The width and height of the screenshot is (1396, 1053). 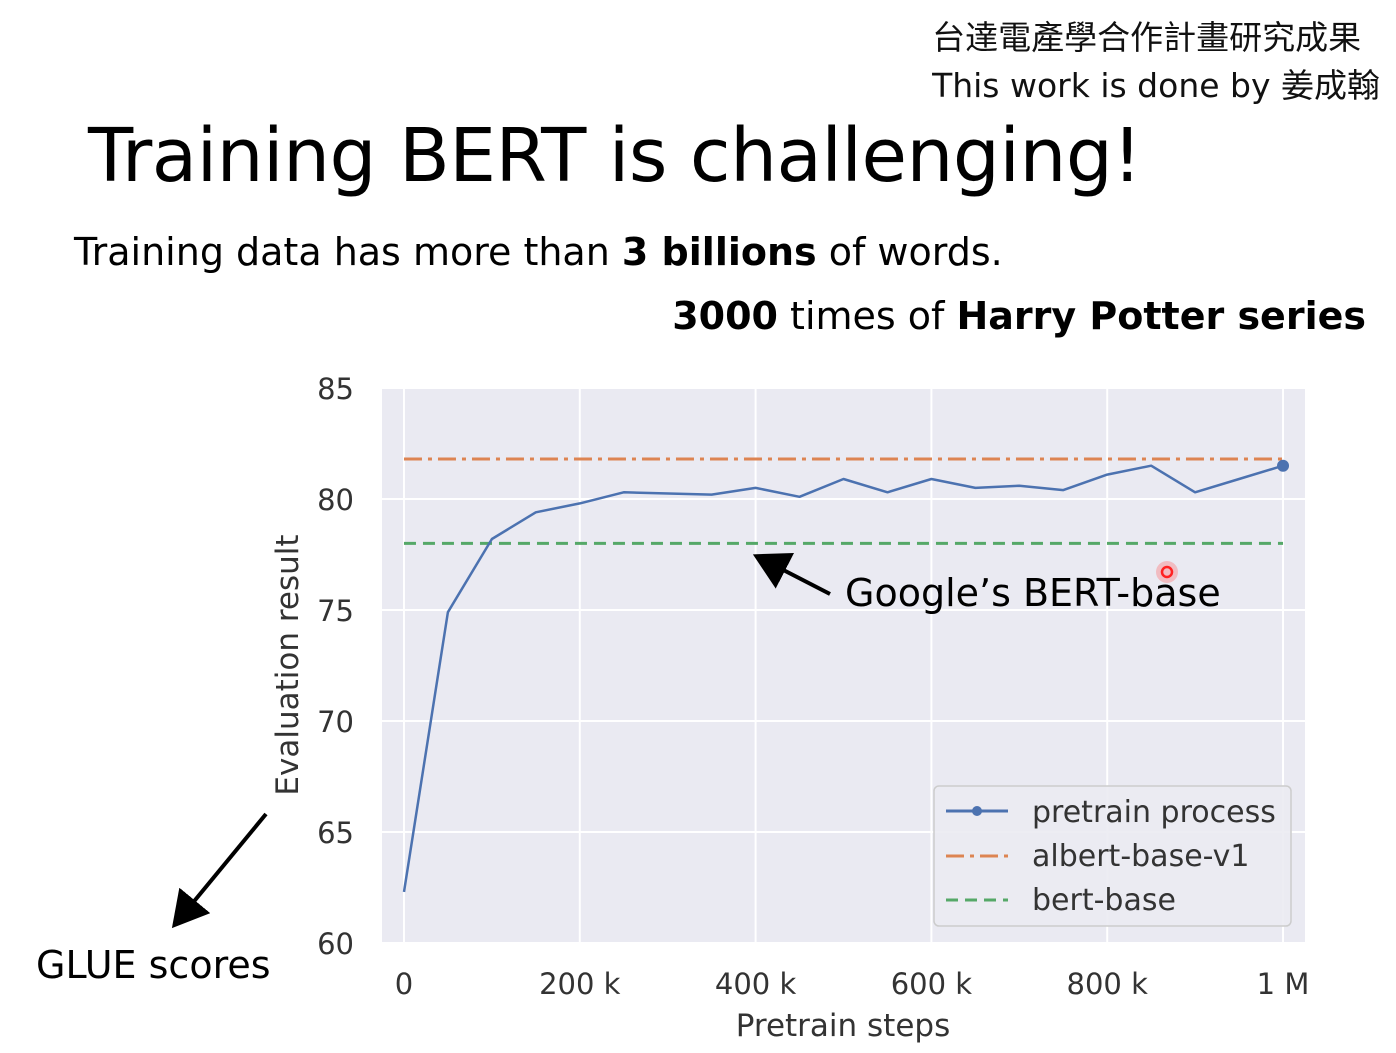 What do you see at coordinates (932, 984) in the screenshot?
I see `x-tick-label: 600 k` at bounding box center [932, 984].